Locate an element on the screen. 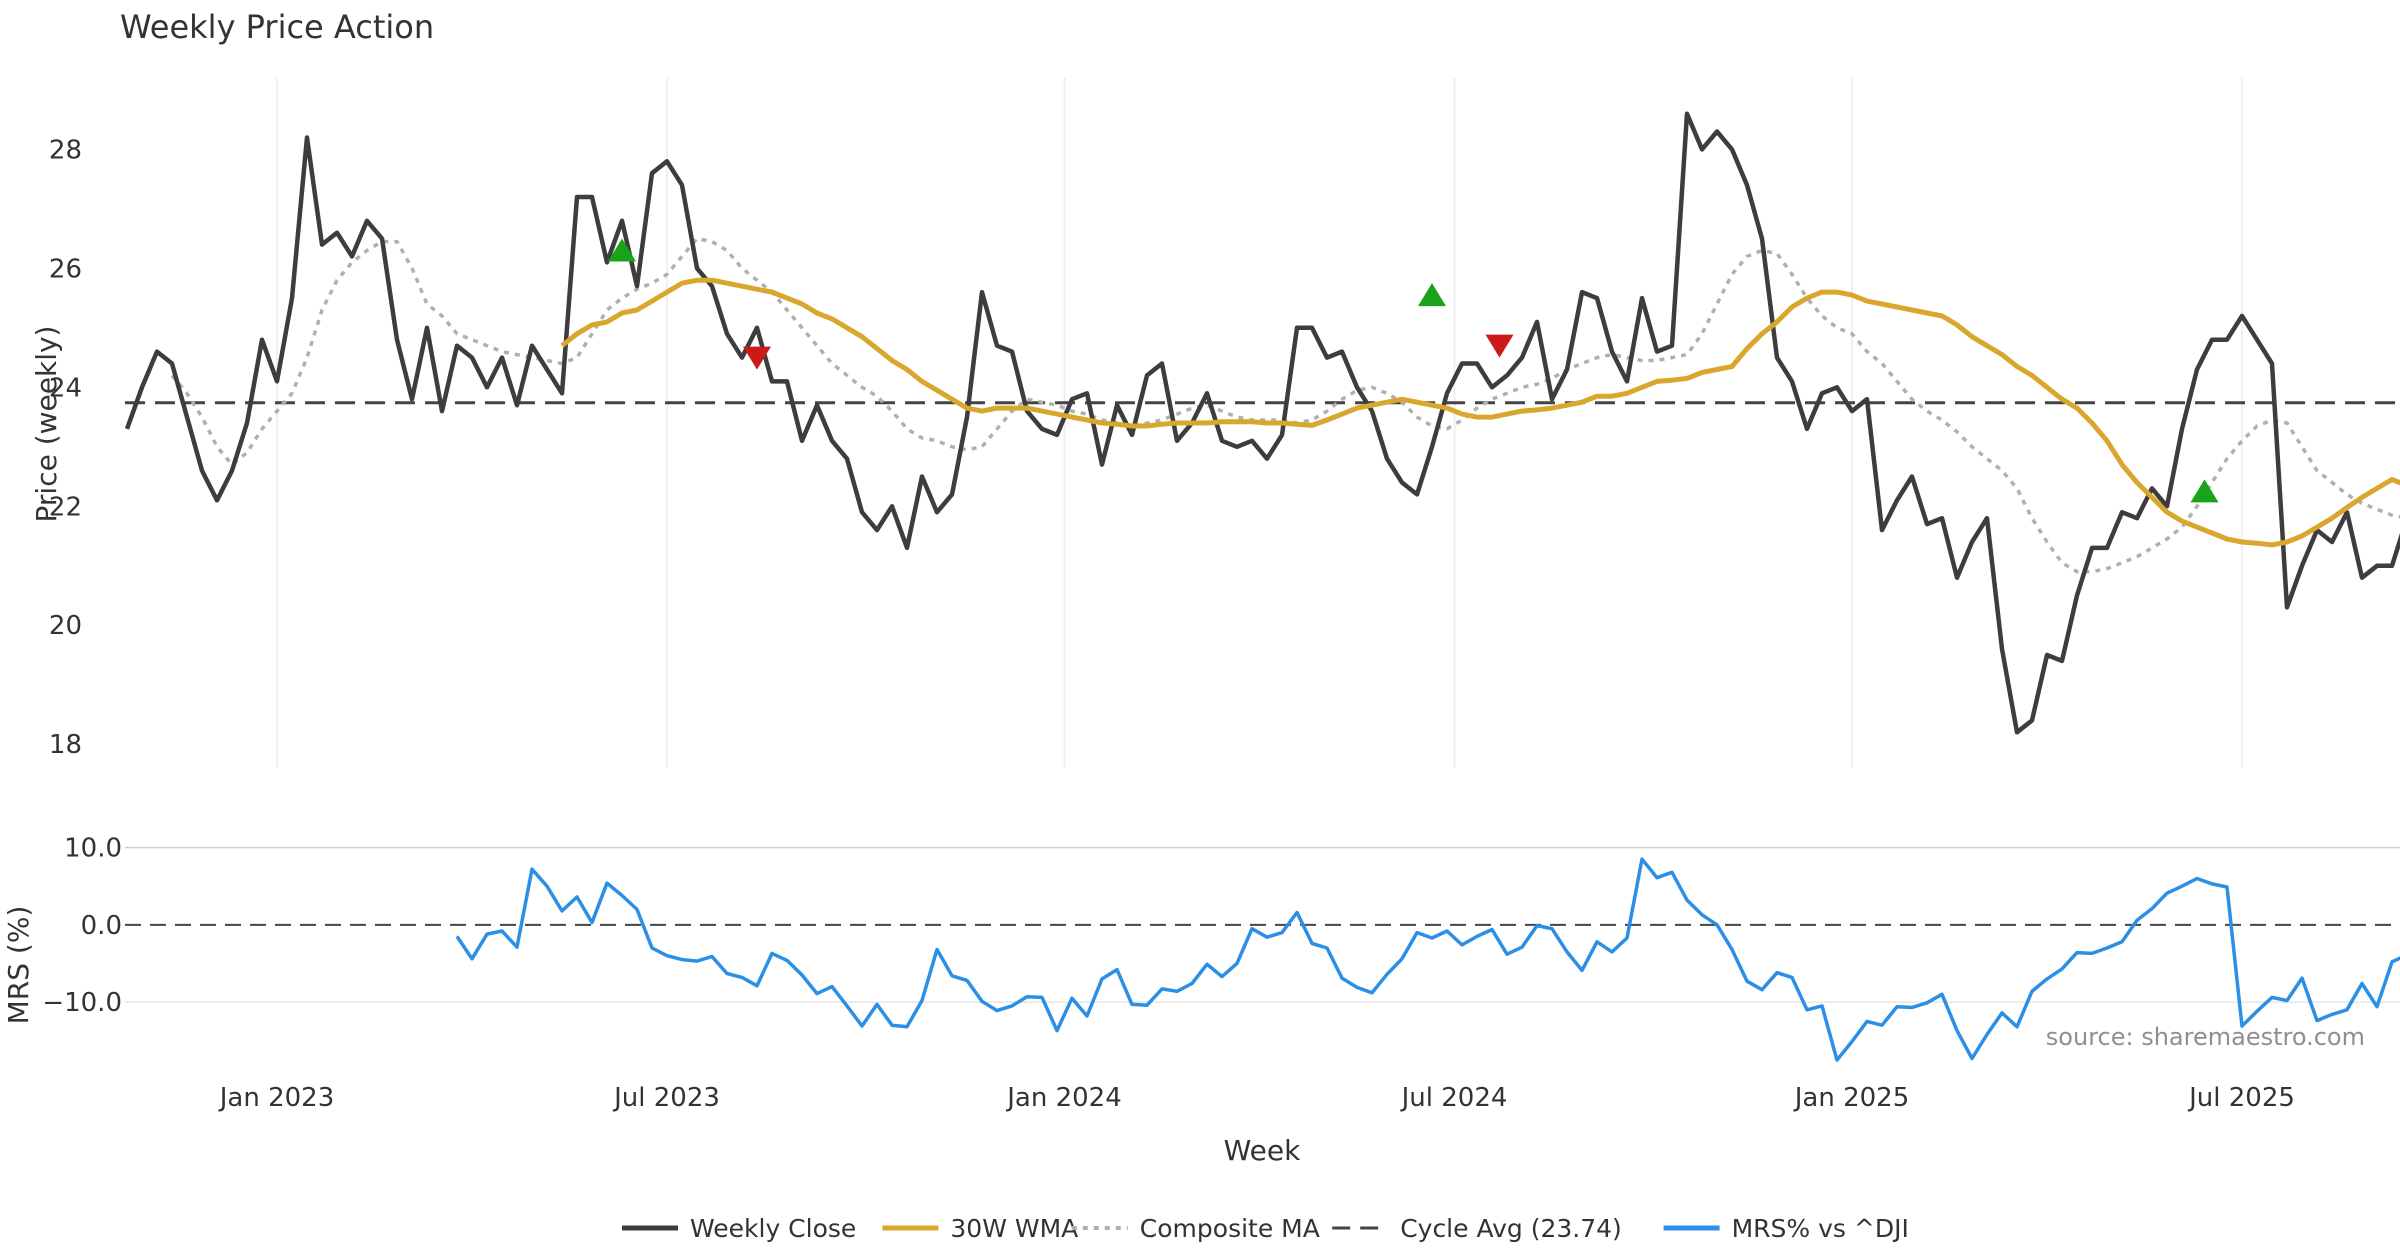 The width and height of the screenshot is (2400, 1260). legend-label: 30W WMA is located at coordinates (1014, 1228).